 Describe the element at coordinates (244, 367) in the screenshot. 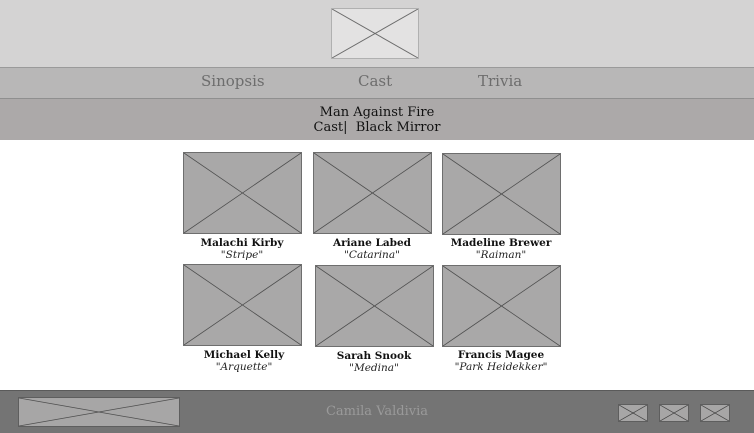

I see `cast-role: "Arquette"` at that location.